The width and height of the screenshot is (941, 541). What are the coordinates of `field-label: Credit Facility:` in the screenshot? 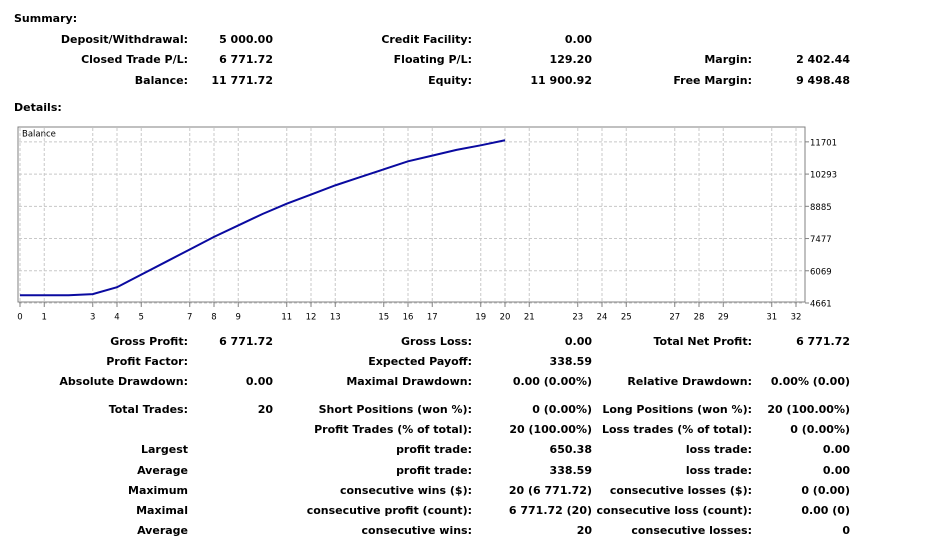 It's located at (426, 39).